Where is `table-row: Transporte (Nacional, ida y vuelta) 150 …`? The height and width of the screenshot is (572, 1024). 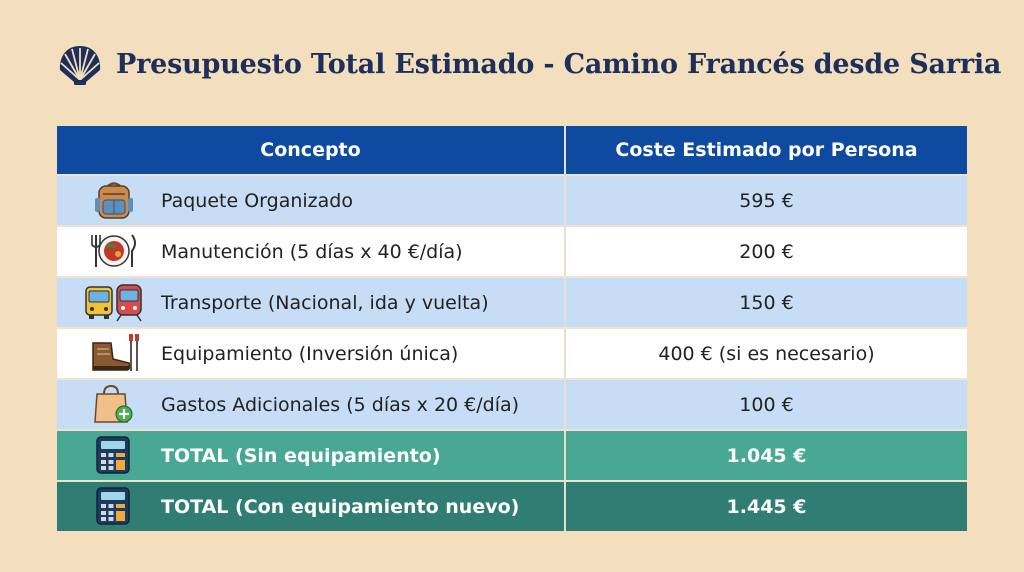 table-row: Transporte (Nacional, ida y vuelta) 150 … is located at coordinates (512, 301).